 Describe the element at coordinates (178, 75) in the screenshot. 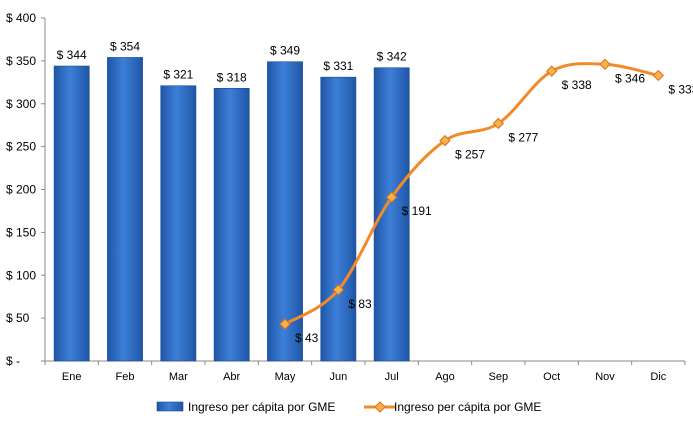

I see `bar-data-label: $ 321` at that location.